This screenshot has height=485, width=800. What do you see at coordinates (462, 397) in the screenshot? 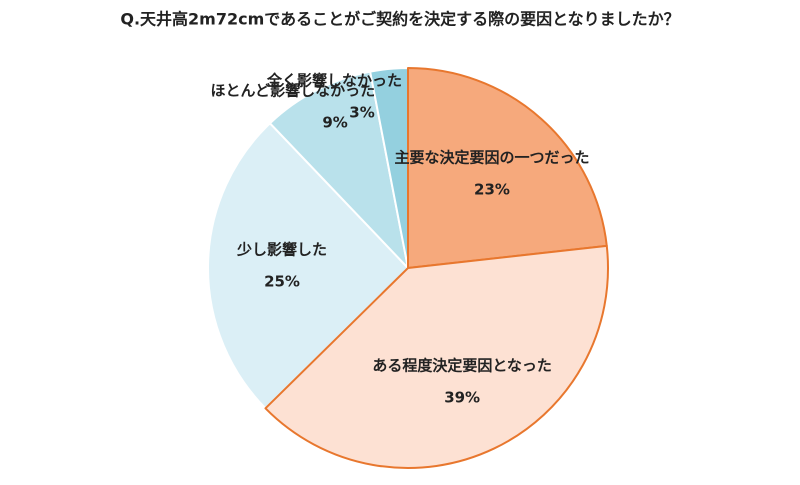
I see `value-label: 39%` at bounding box center [462, 397].